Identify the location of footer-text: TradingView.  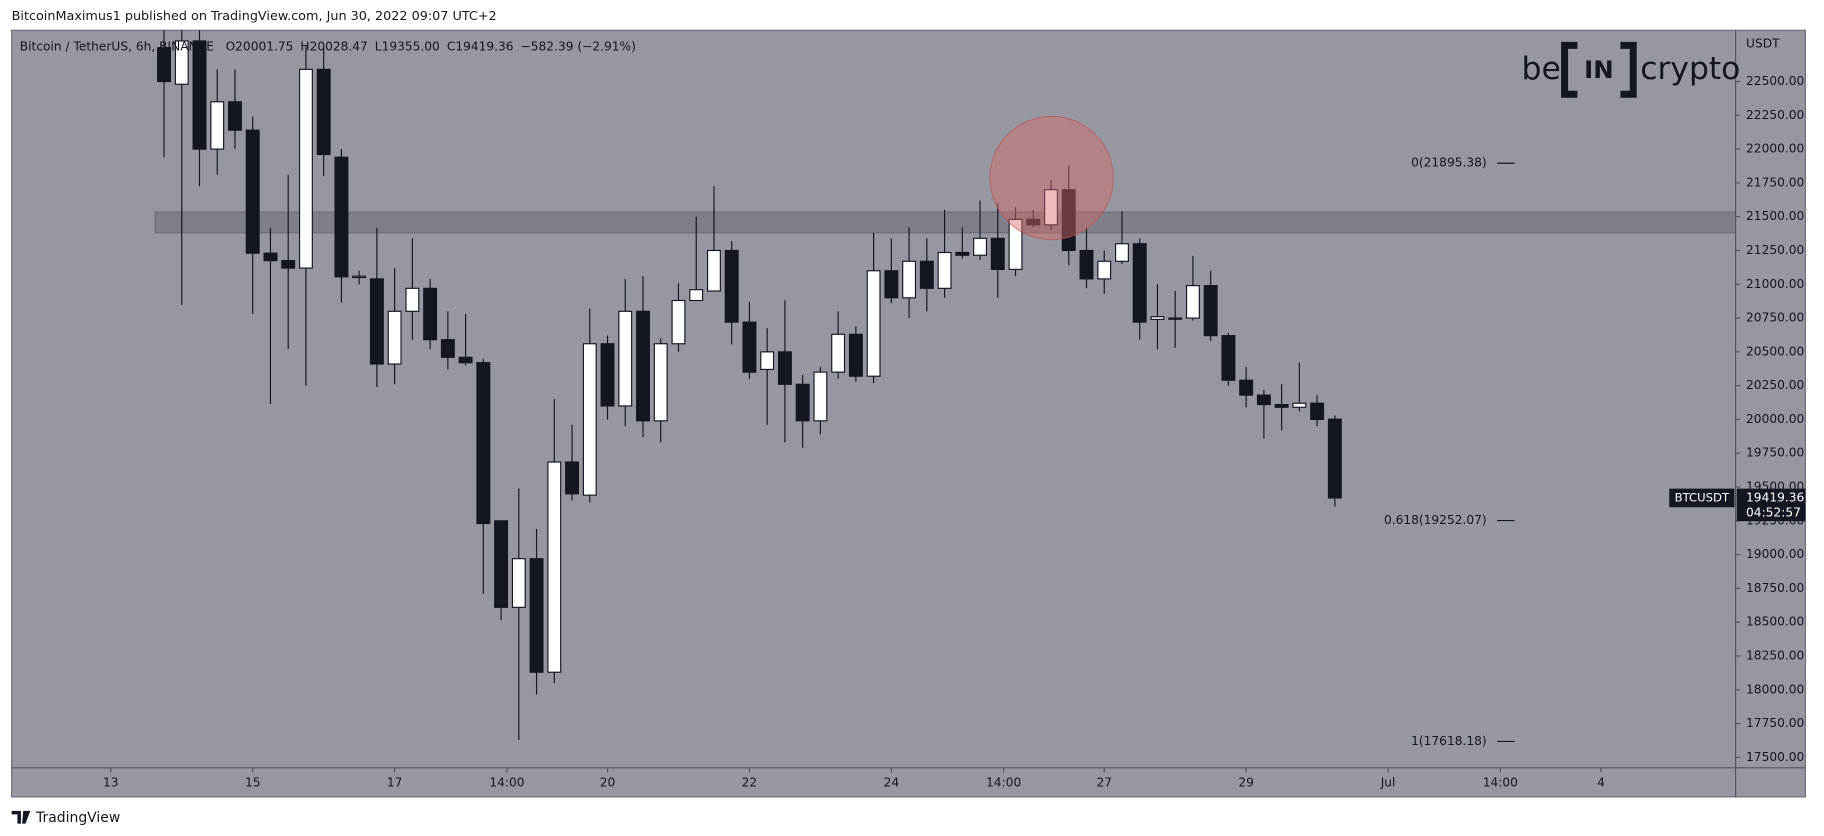
(77, 818).